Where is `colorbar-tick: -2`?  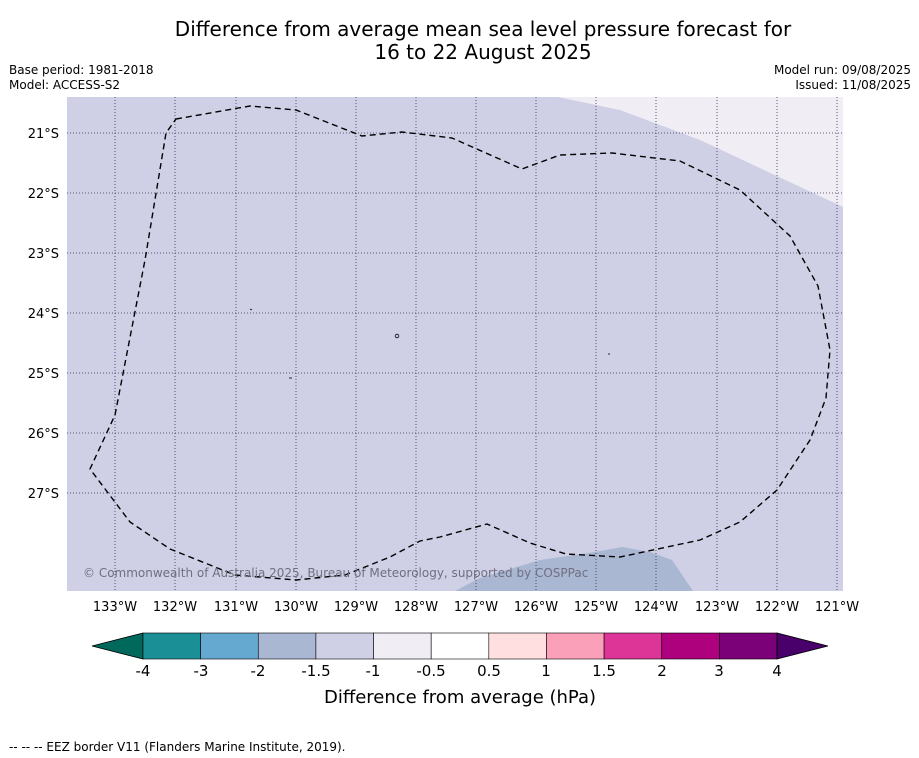
colorbar-tick: -2 is located at coordinates (258, 671).